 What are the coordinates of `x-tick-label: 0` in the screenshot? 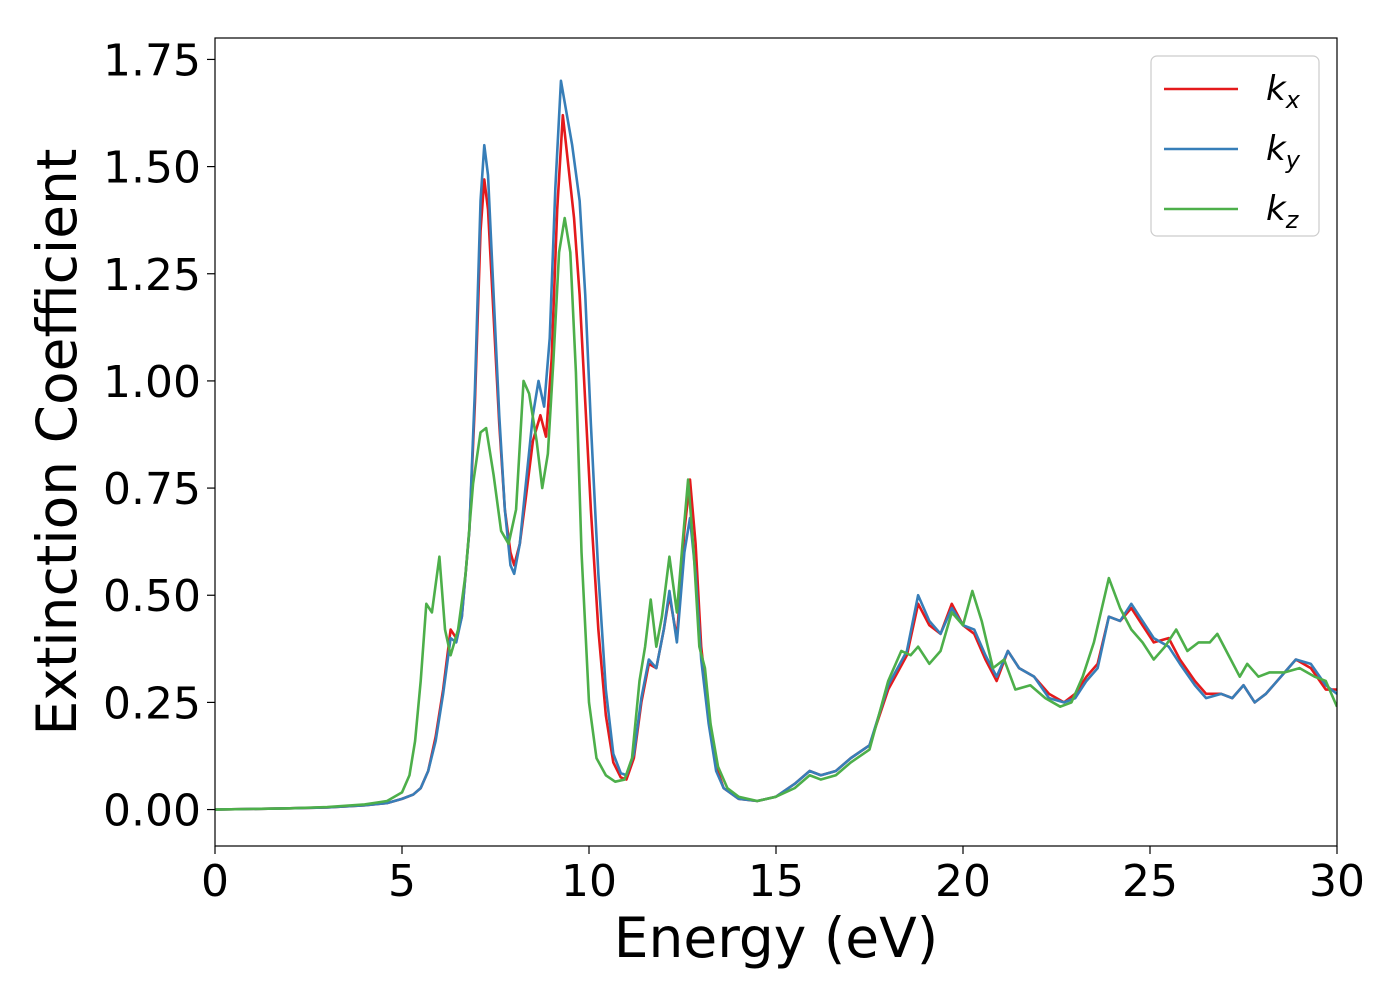 It's located at (215, 881).